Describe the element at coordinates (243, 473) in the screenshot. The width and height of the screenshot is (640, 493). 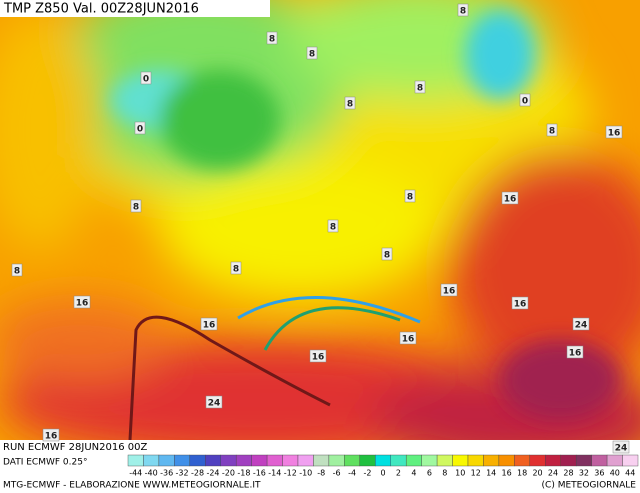
I see `scale-label: -18` at that location.